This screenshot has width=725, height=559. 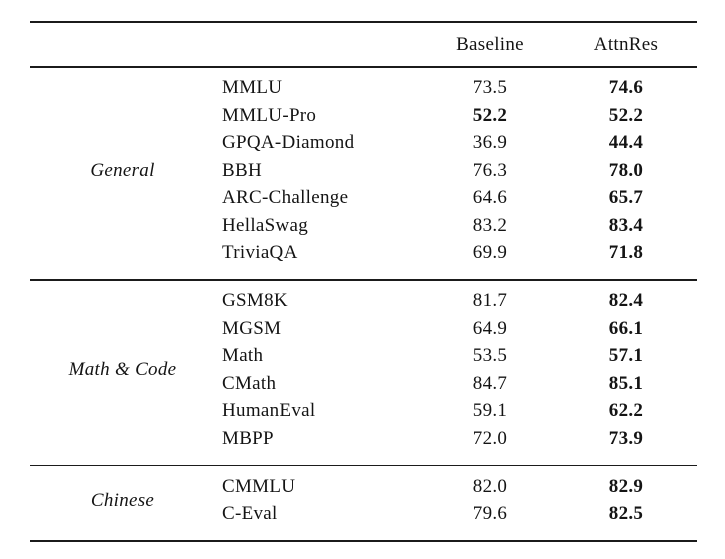 I want to click on attnres-value: 57.1, so click(x=626, y=356).